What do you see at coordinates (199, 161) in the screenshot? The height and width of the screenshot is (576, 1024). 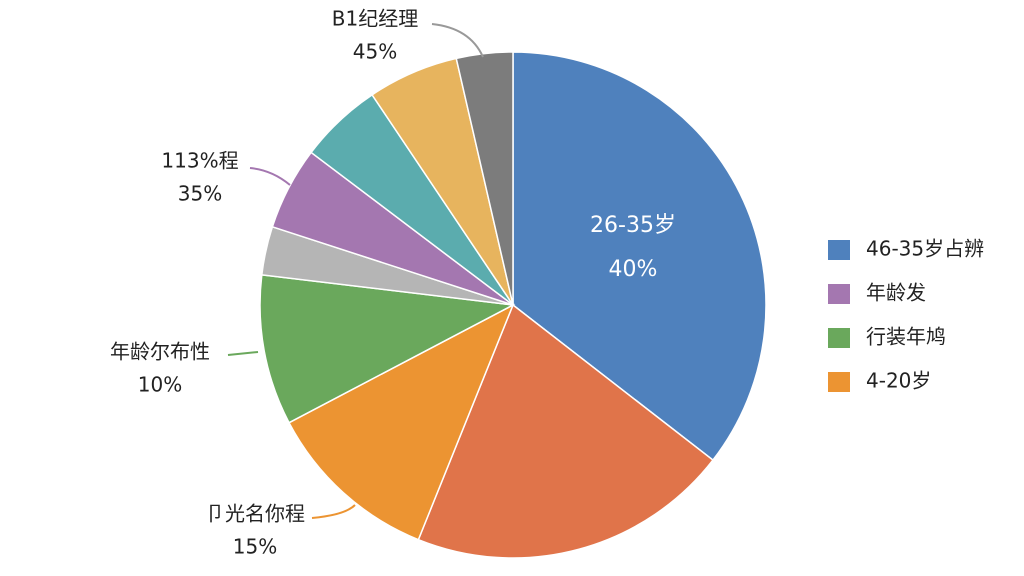 I see `annotation: 113%程` at bounding box center [199, 161].